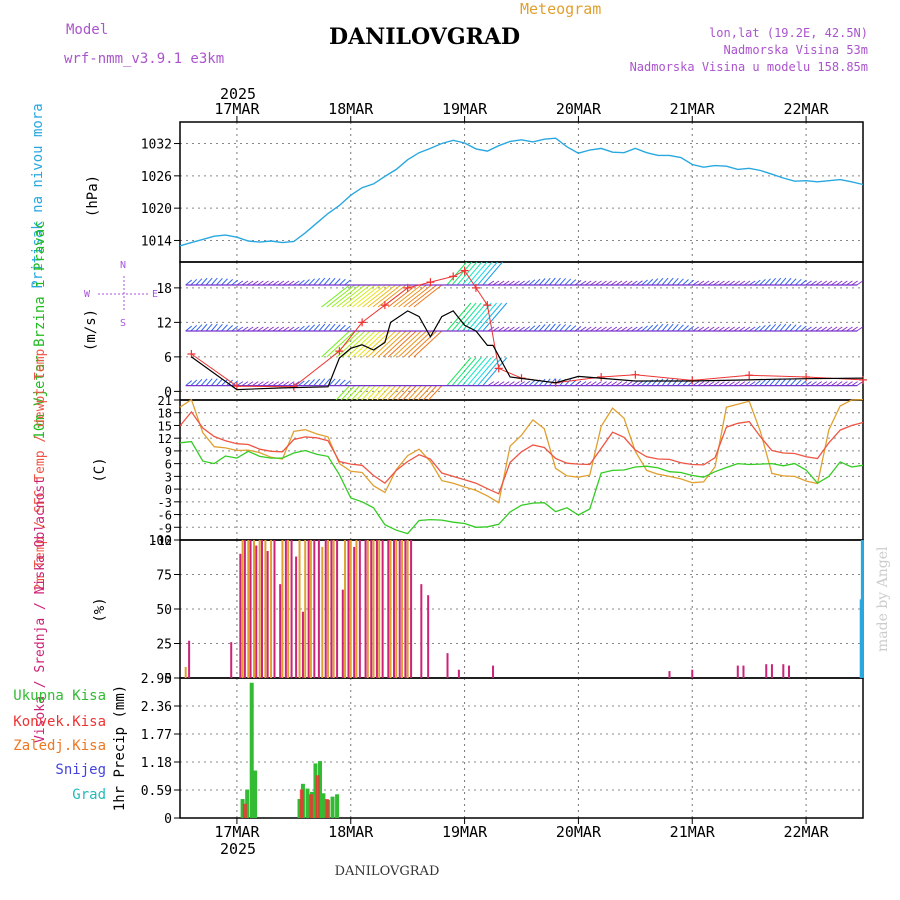 Image resolution: width=900 pixels, height=900 pixels. What do you see at coordinates (579, 832) in the screenshot?
I see `bottom-x-tick-label: 20MAR` at bounding box center [579, 832].